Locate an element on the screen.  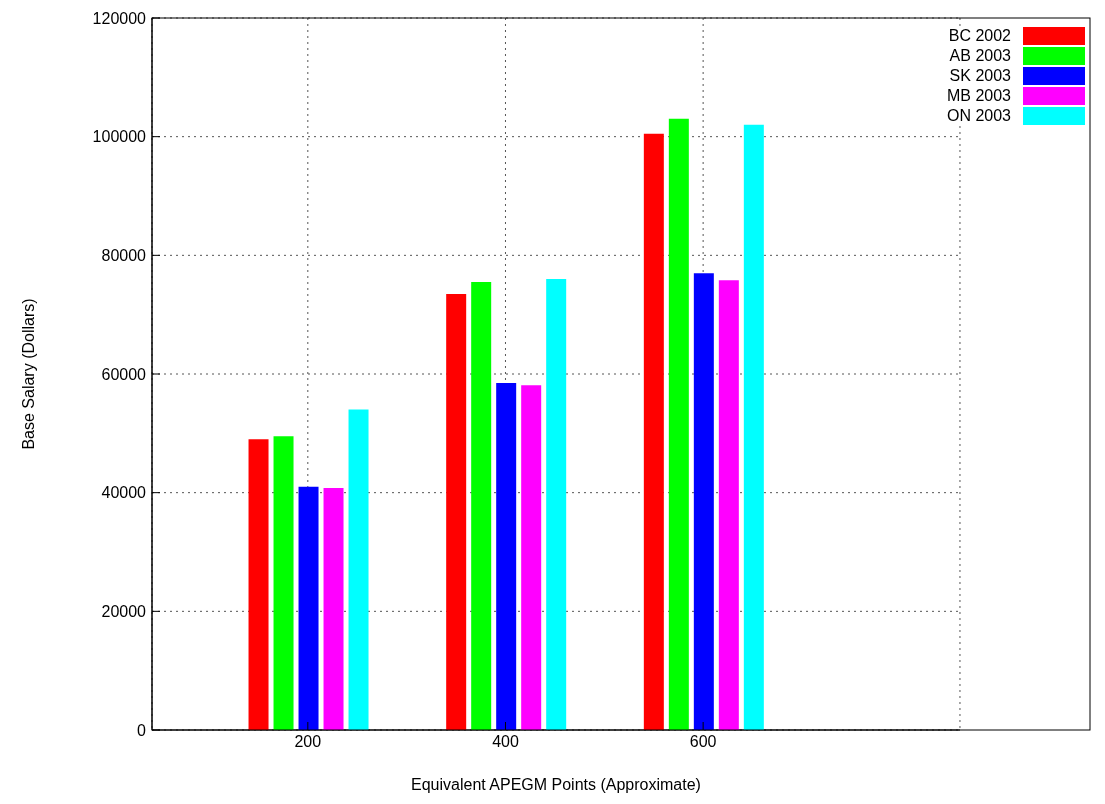
y-tick-label: 40000 is located at coordinates (124, 493).